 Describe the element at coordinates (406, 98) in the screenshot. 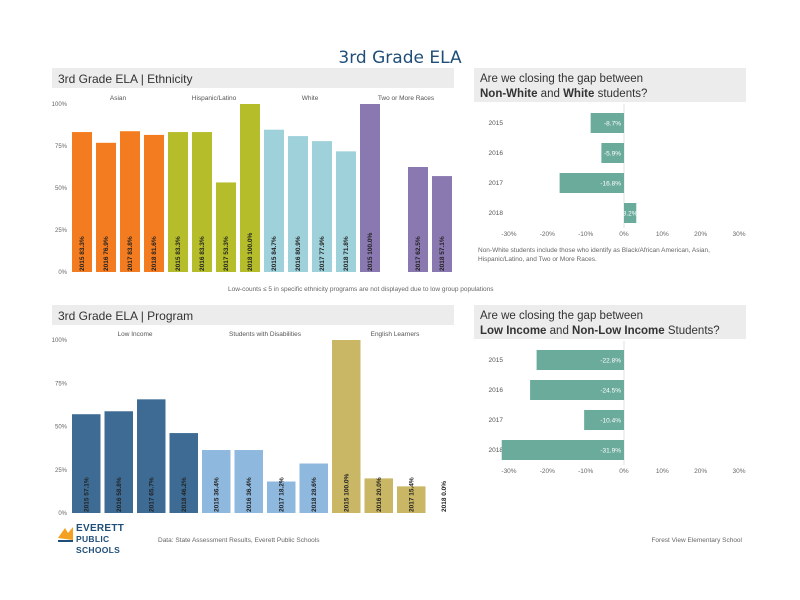

I see `group-header: Two or More Races` at that location.